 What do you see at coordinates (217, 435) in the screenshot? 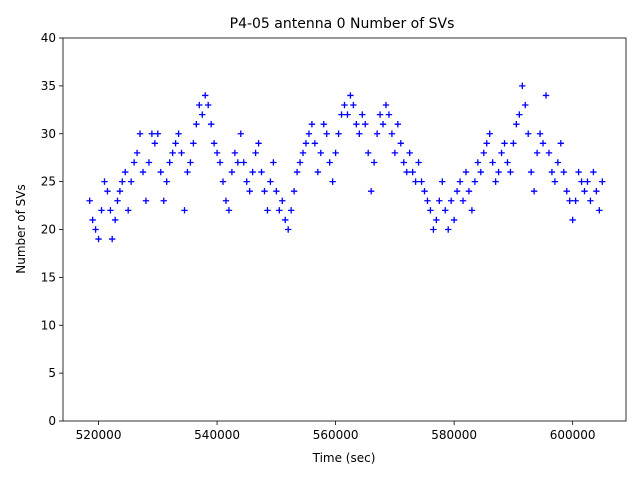
I see `x-tick-label: 540000` at bounding box center [217, 435].